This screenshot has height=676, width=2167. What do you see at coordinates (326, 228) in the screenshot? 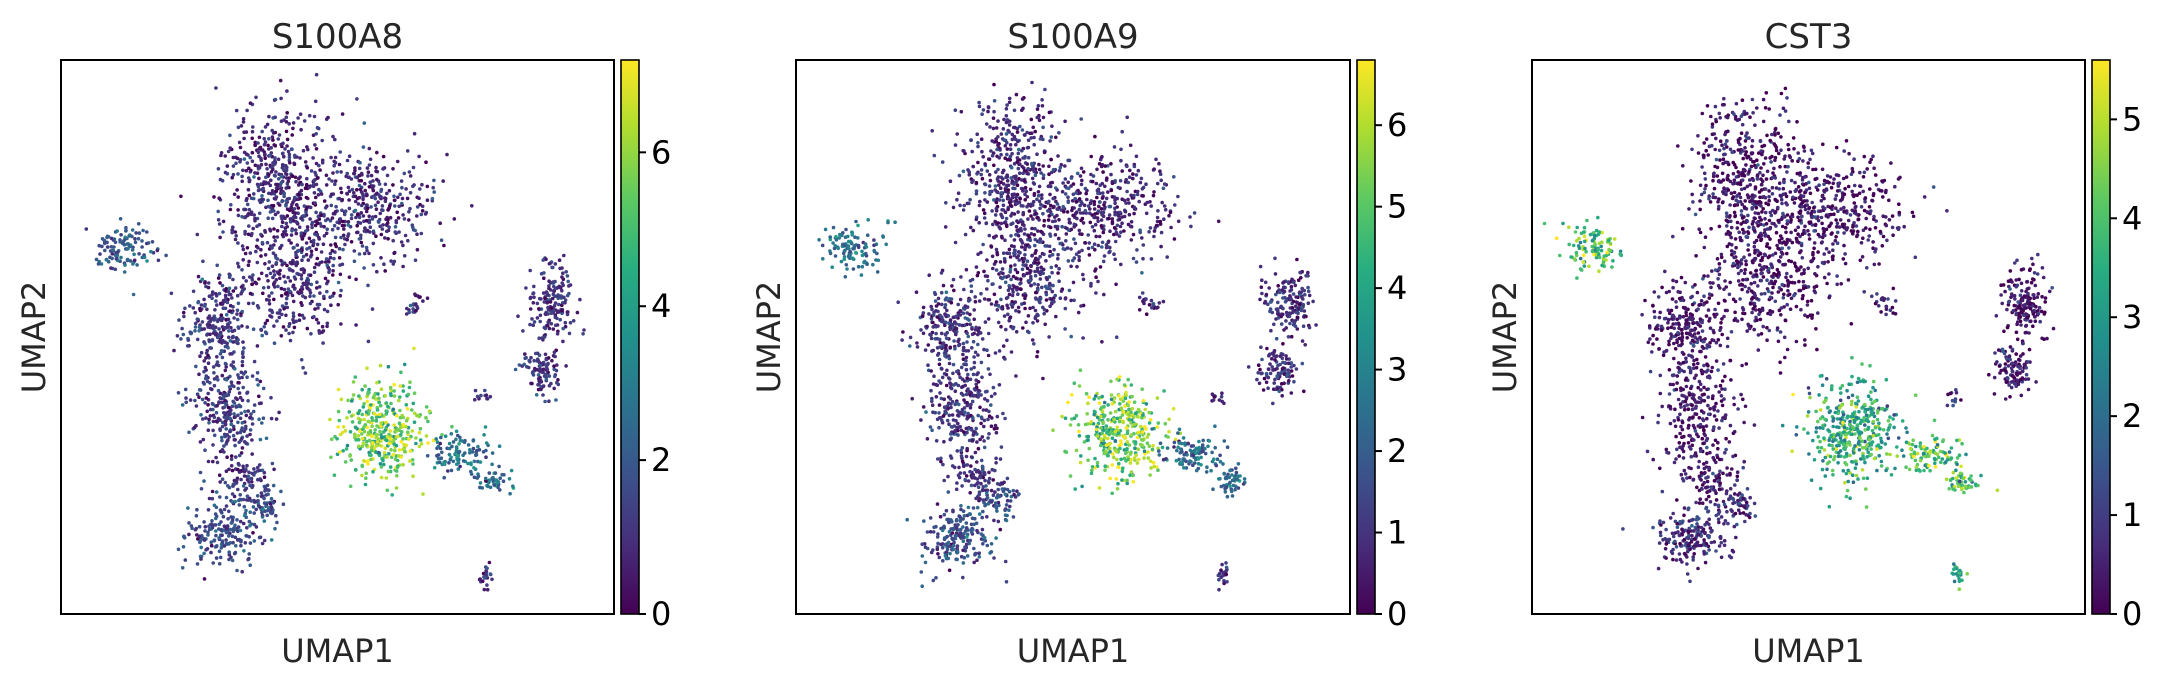
I see `cluster-upper_main` at bounding box center [326, 228].